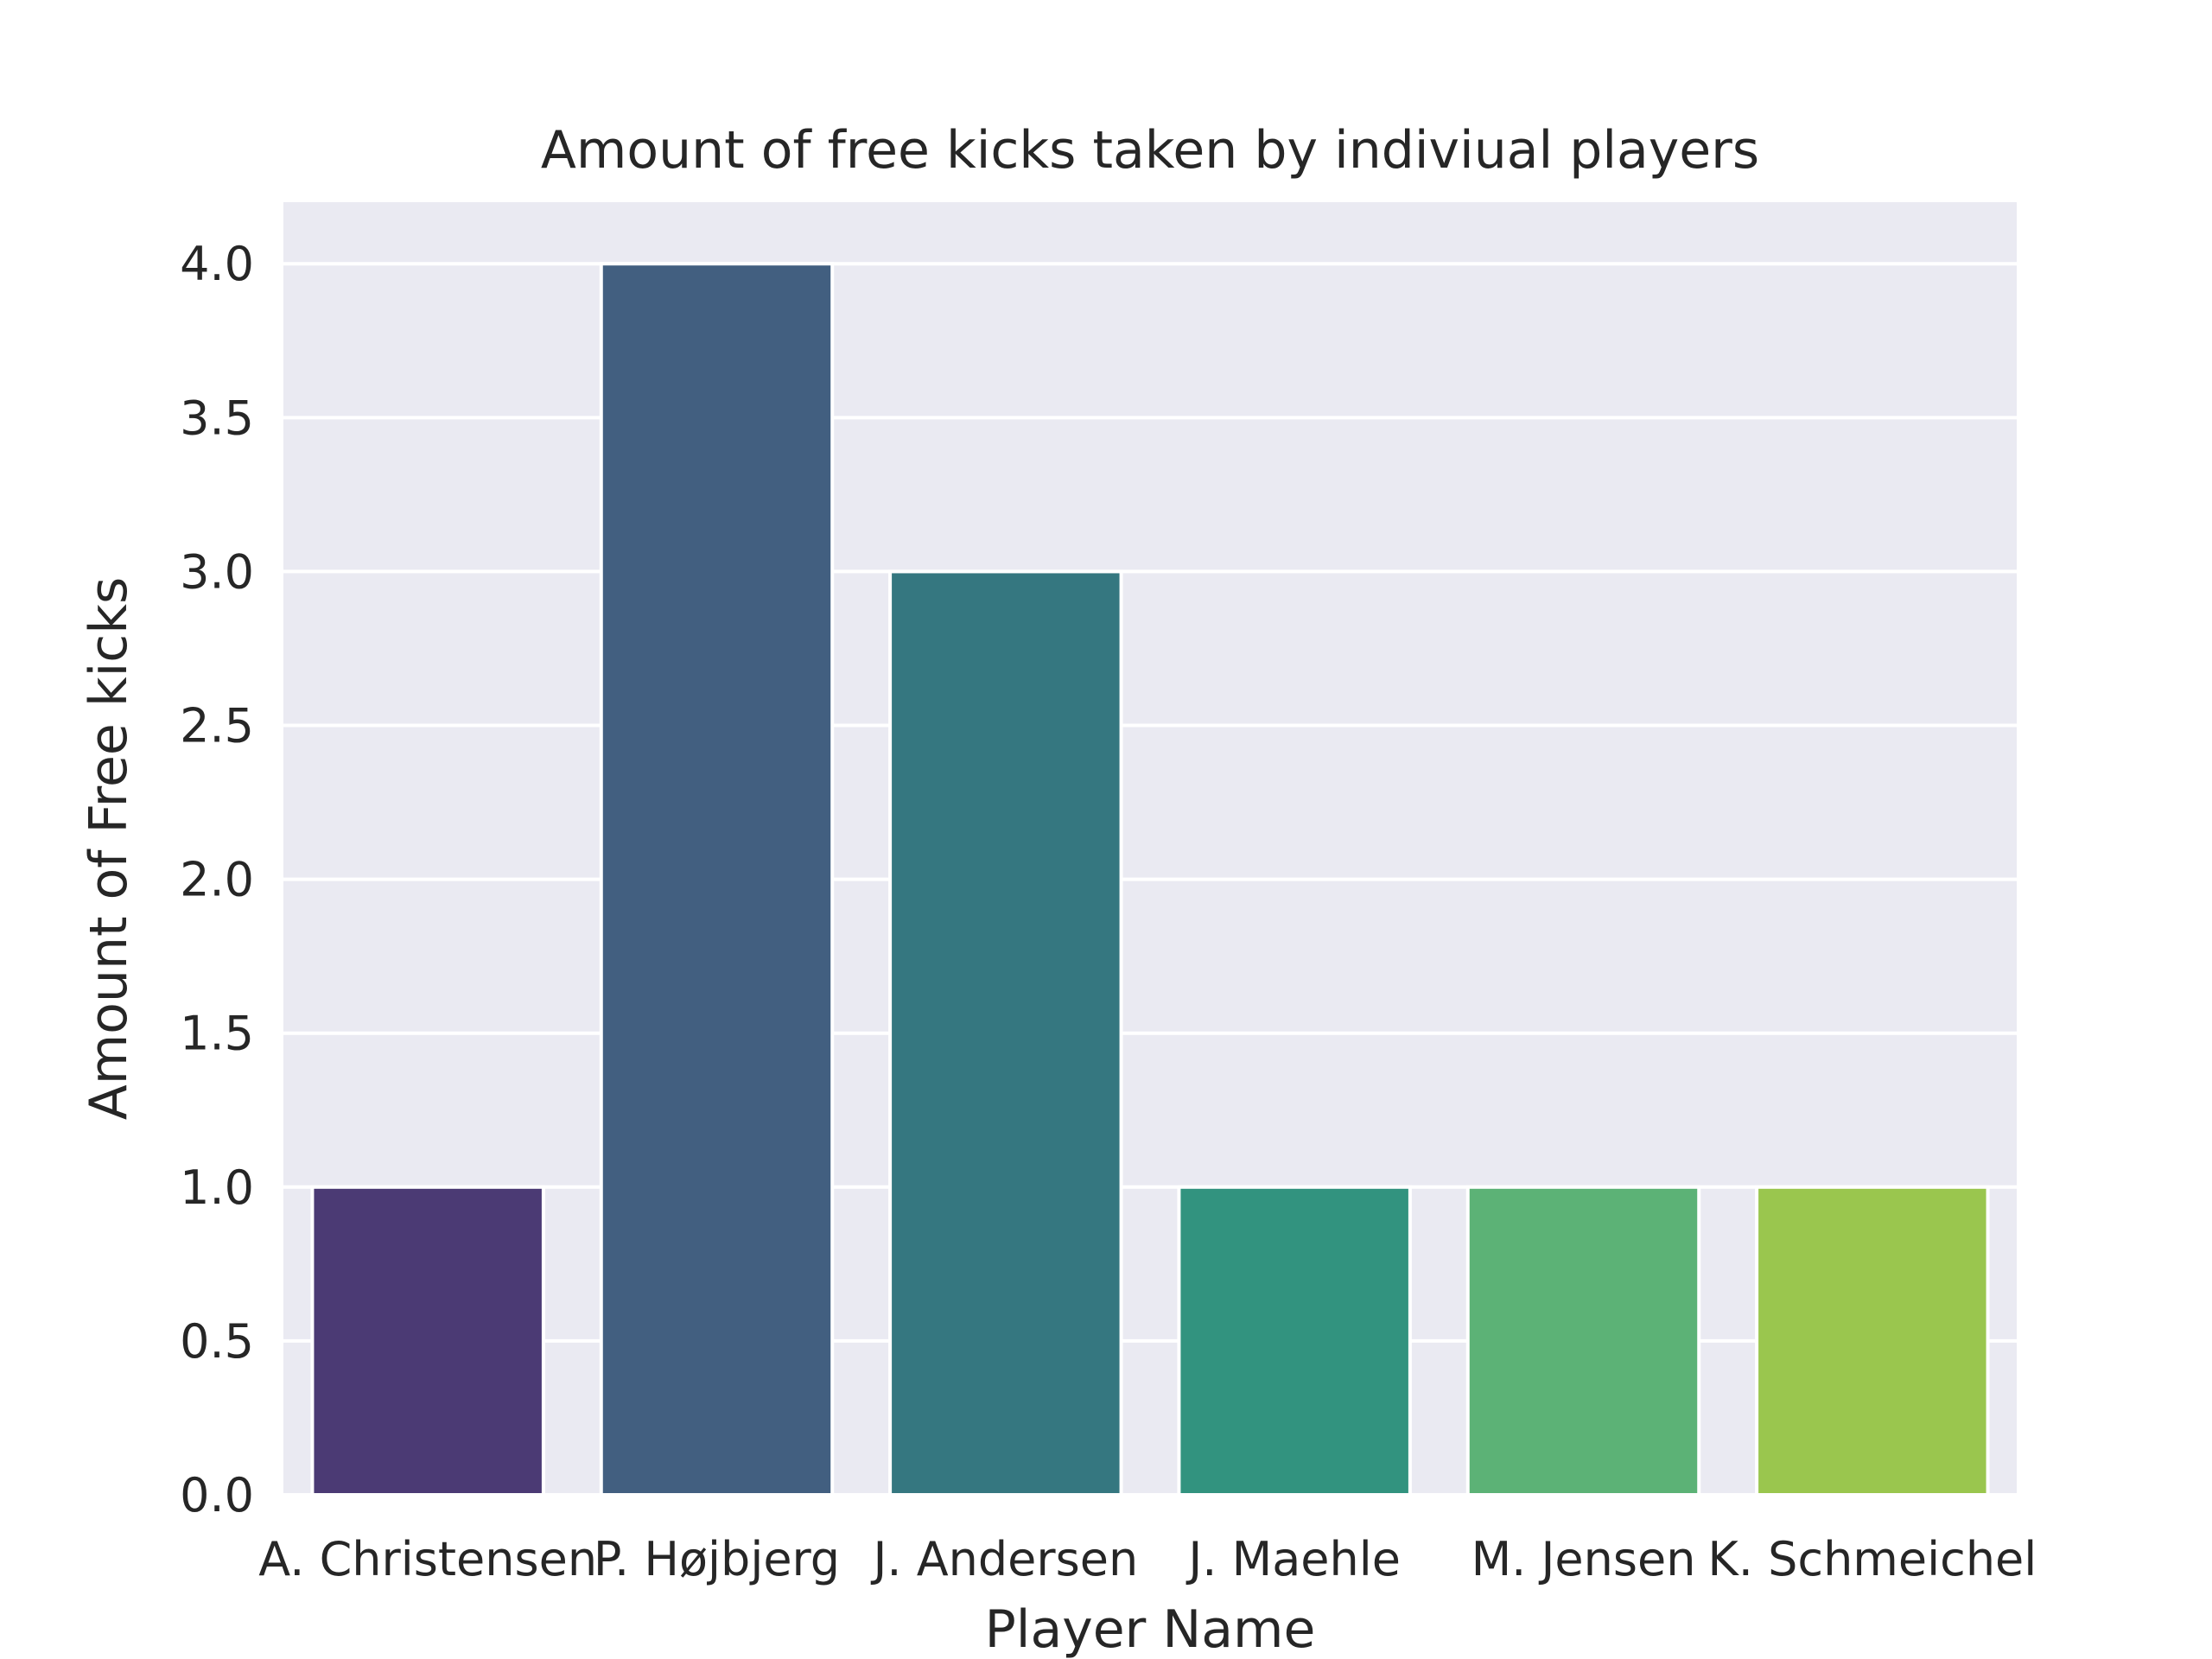 Image resolution: width=2212 pixels, height=1659 pixels. I want to click on x-tick-label: A. Christensen, so click(427, 1559).